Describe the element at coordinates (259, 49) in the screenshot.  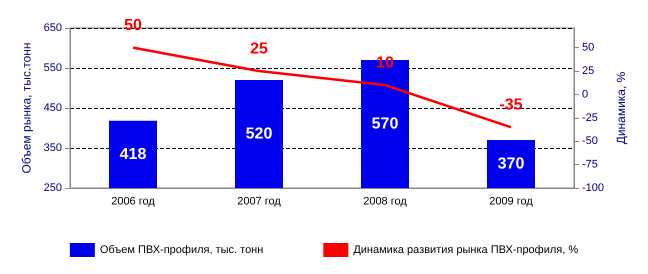
I see `data-label: 25` at that location.